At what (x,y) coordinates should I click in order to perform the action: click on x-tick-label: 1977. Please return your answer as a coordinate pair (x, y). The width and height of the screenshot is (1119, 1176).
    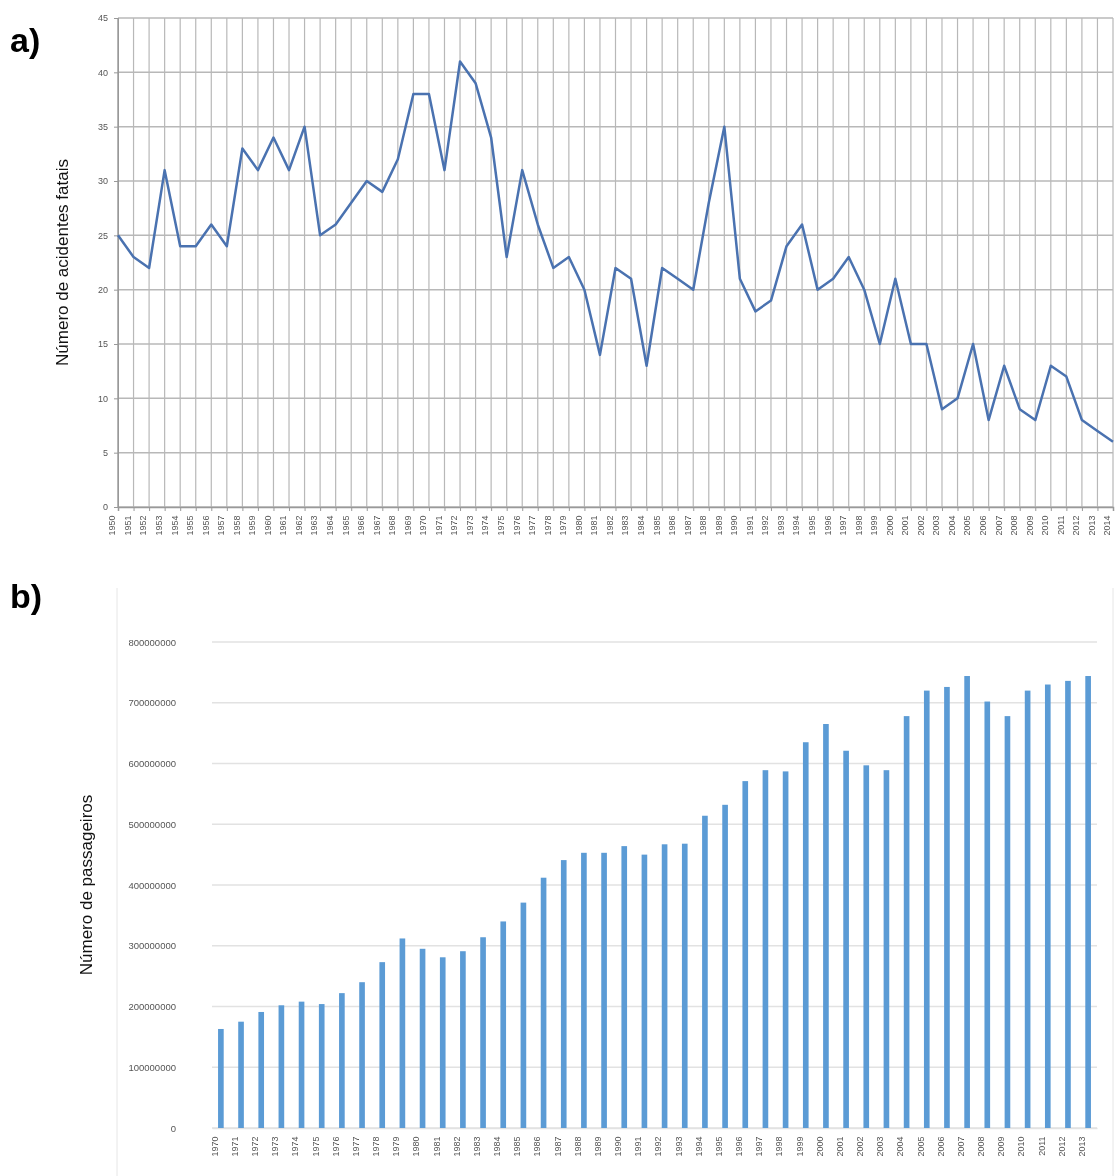
    Looking at the image, I should click on (355, 1146).